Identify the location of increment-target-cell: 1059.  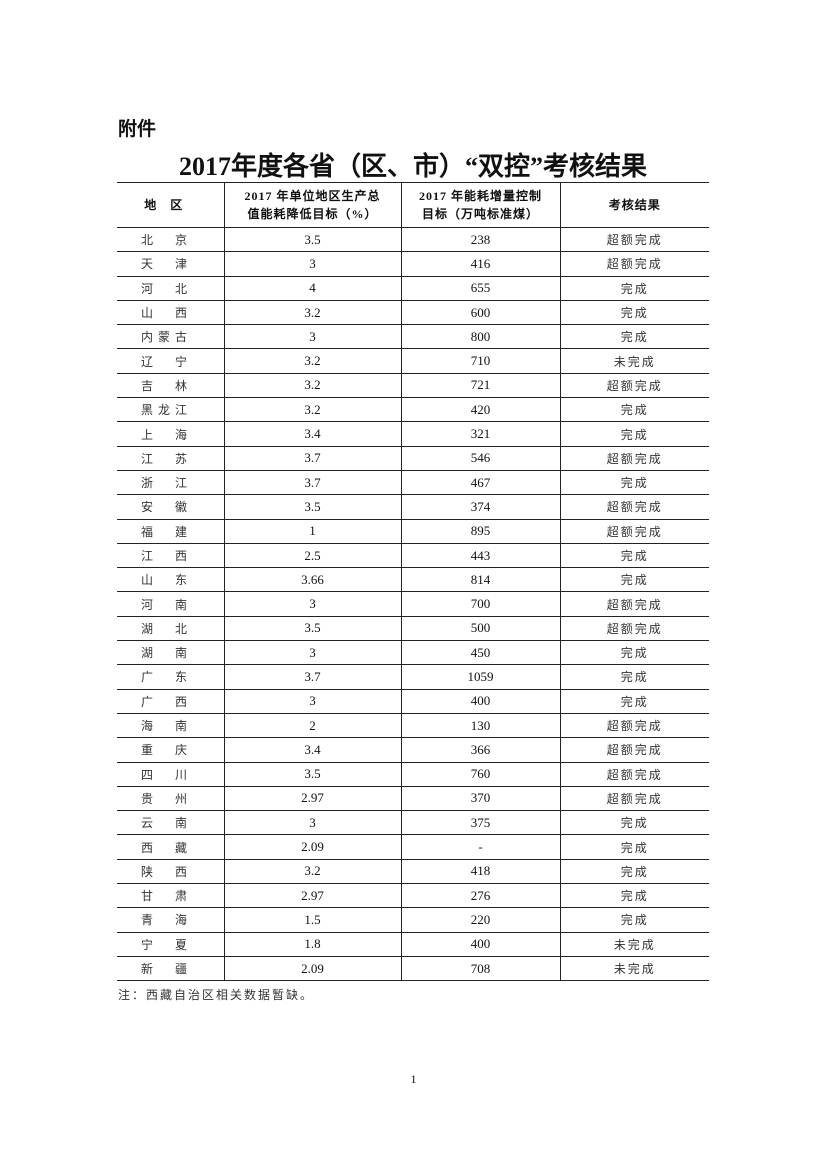
(480, 677).